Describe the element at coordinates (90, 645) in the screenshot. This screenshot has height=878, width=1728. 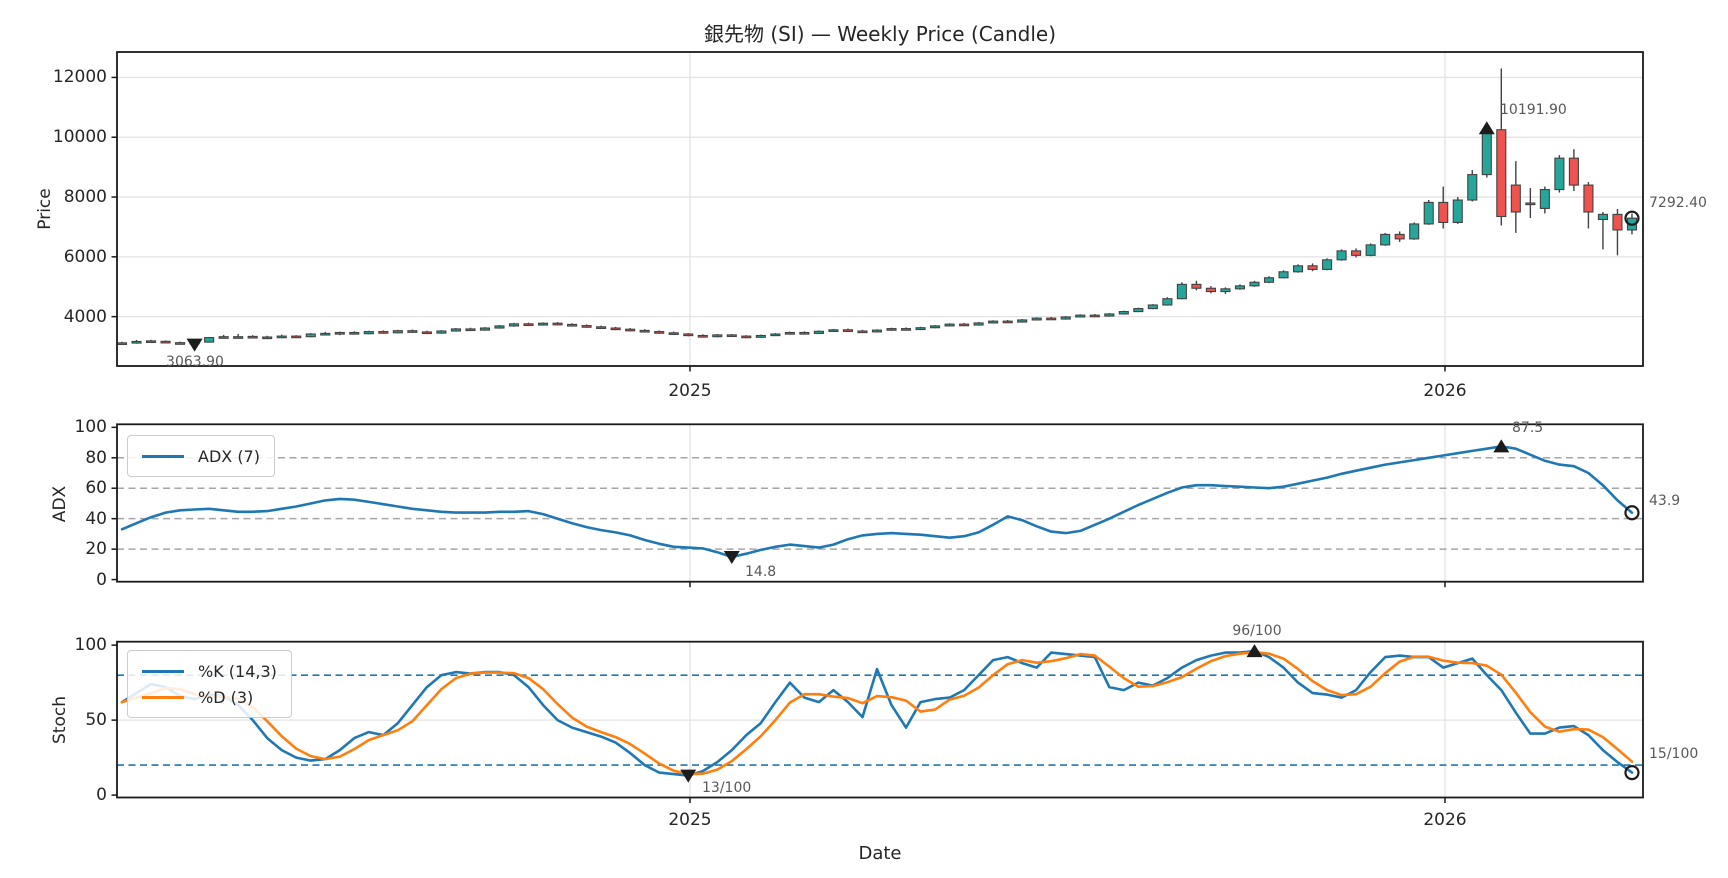
I see `stoch-ytick-label: 100` at that location.